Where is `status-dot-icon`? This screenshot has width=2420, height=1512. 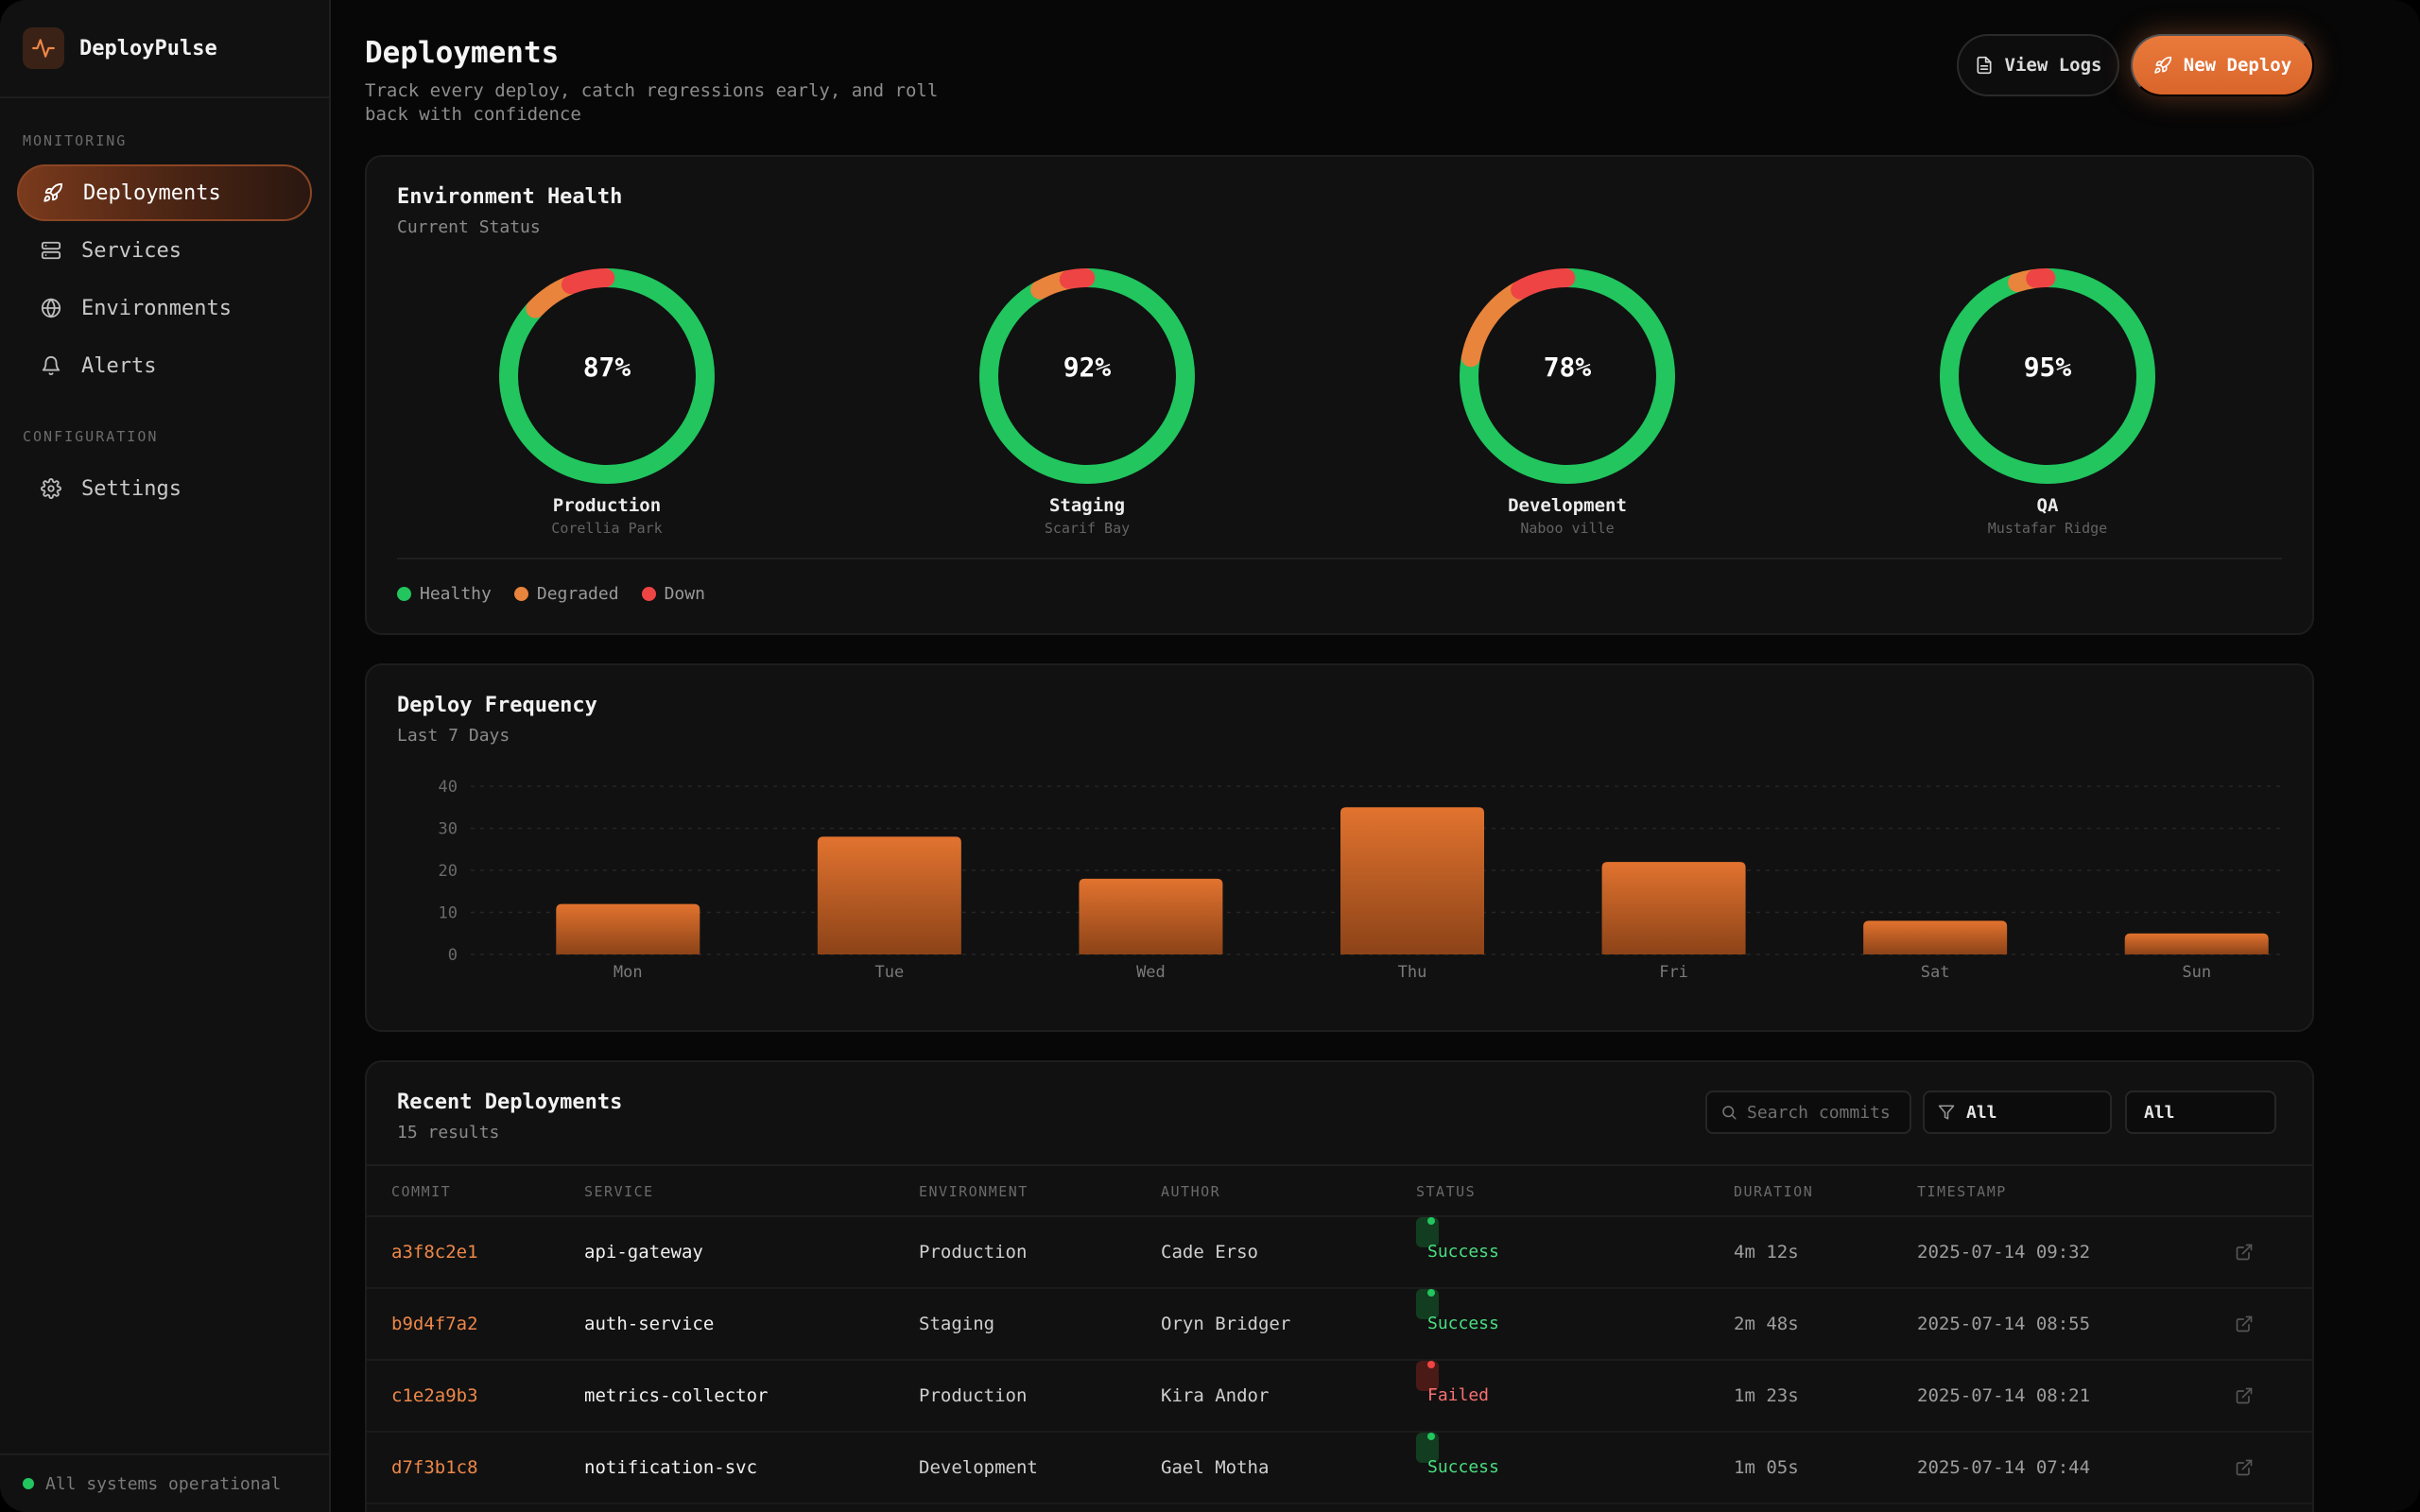 status-dot-icon is located at coordinates (28, 1483).